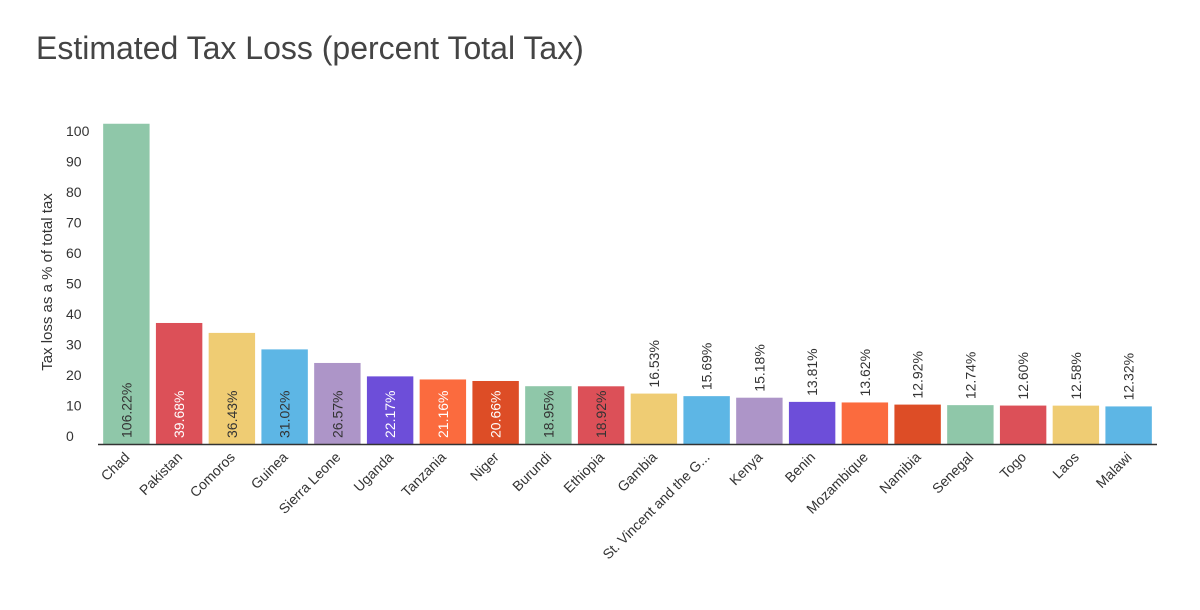 The height and width of the screenshot is (610, 1200). Describe the element at coordinates (47, 282) in the screenshot. I see `y-axis-title: Tax loss as a % of total tax` at that location.